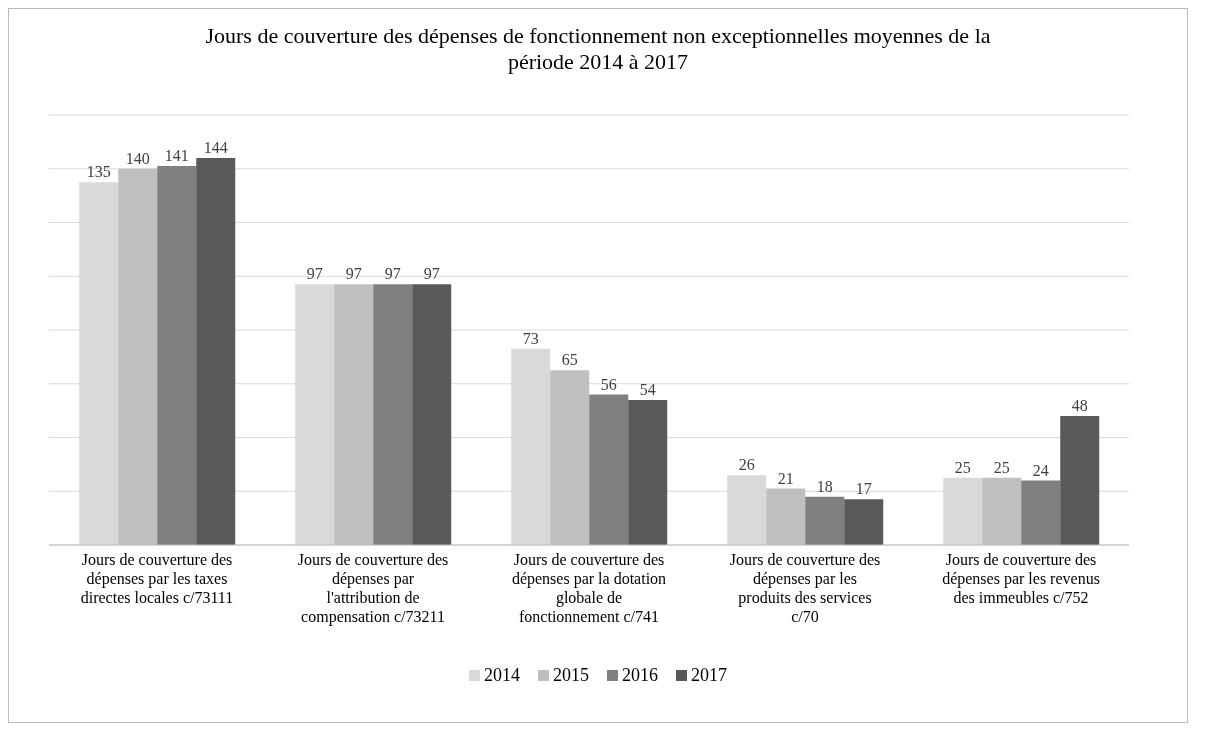 This screenshot has height=740, width=1205. Describe the element at coordinates (824, 486) in the screenshot. I see `data-label: 18` at that location.